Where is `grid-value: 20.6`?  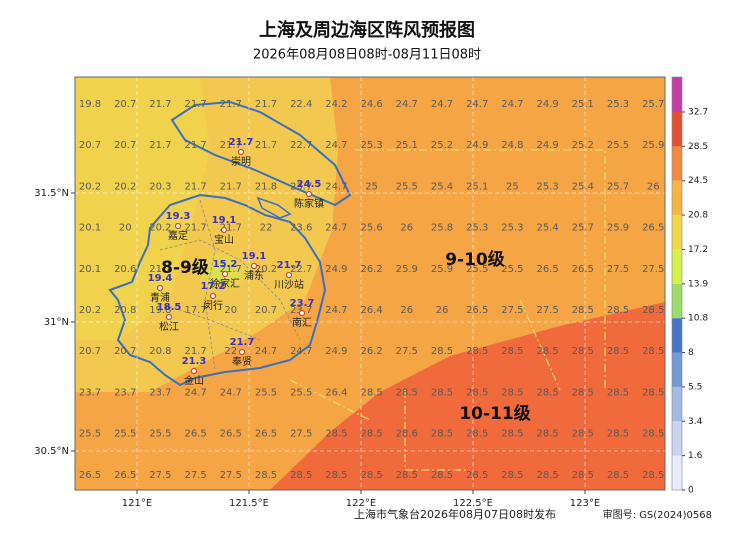 grid-value: 20.6 is located at coordinates (125, 269).